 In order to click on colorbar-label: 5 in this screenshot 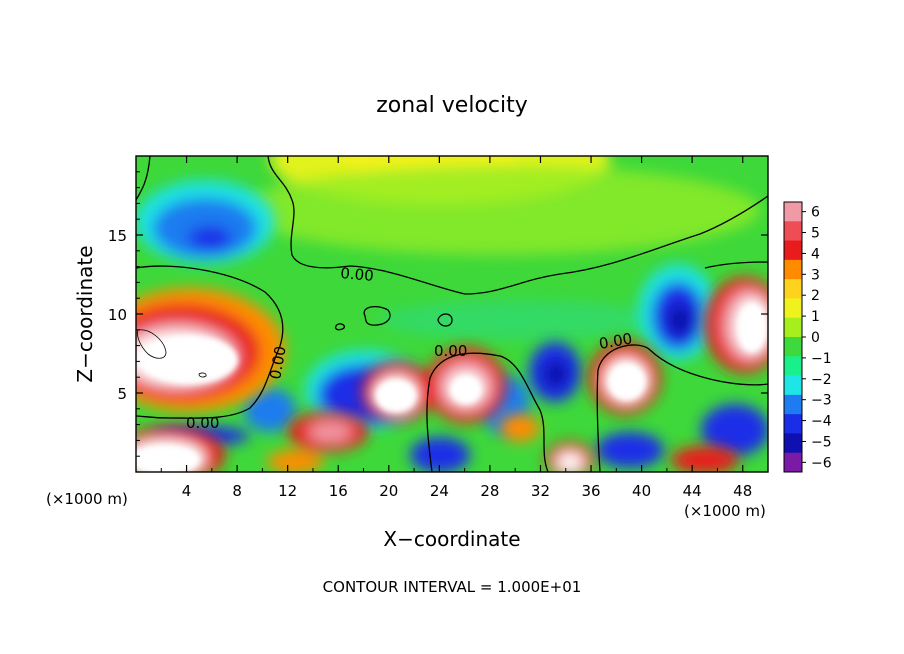, I will do `click(815, 234)`.